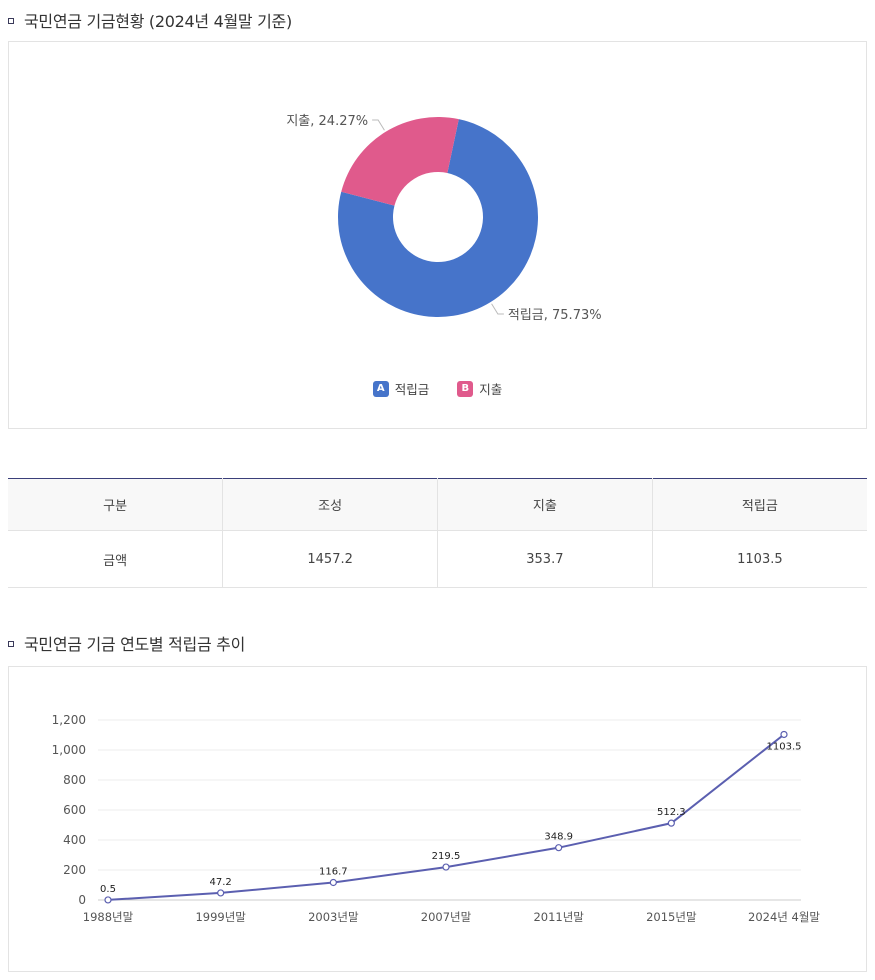 This screenshot has width=875, height=980. Describe the element at coordinates (545, 559) in the screenshot. I see `cell-expenditure: 353.7` at that location.